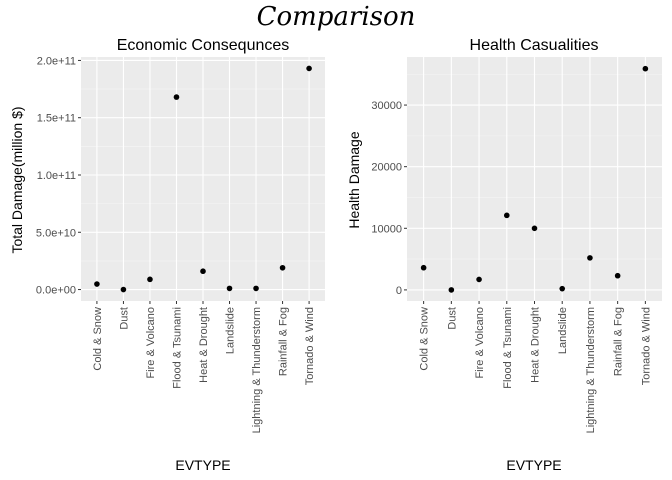 The width and height of the screenshot is (672, 480). I want to click on y-tick-label: 10000, so click(386, 229).